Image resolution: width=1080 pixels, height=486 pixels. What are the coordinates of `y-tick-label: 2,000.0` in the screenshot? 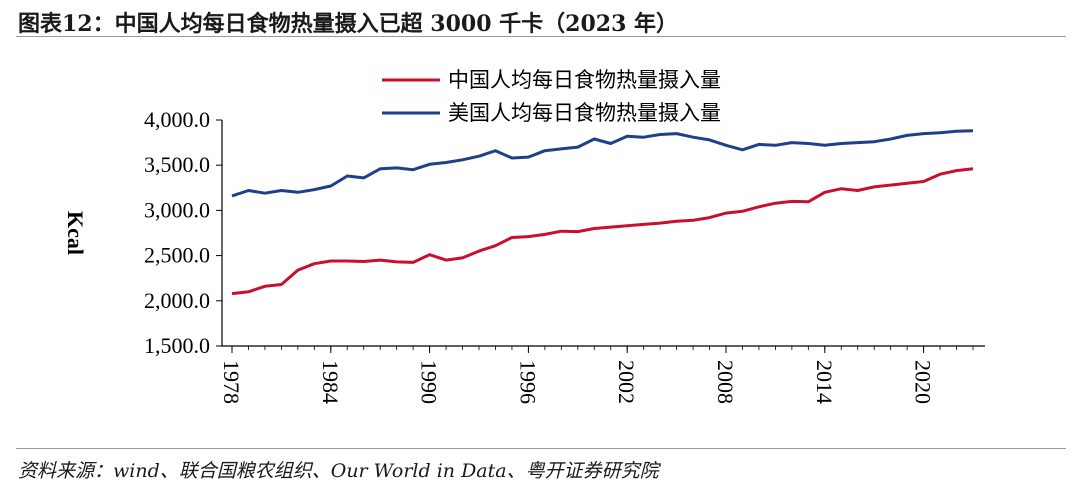 It's located at (177, 300).